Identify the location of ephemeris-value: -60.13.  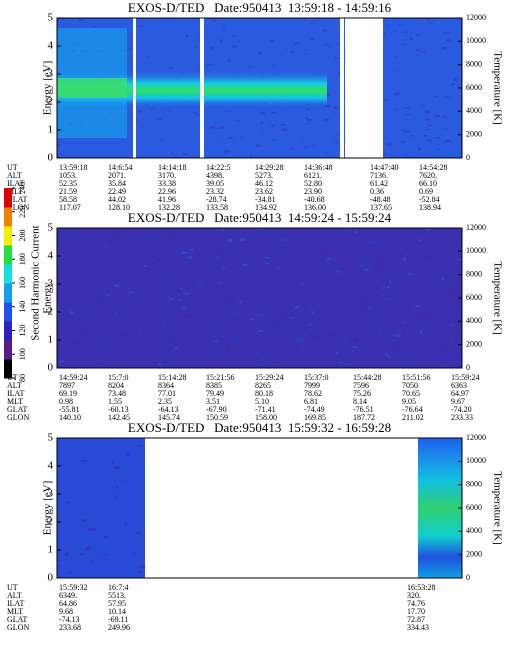
(118, 409).